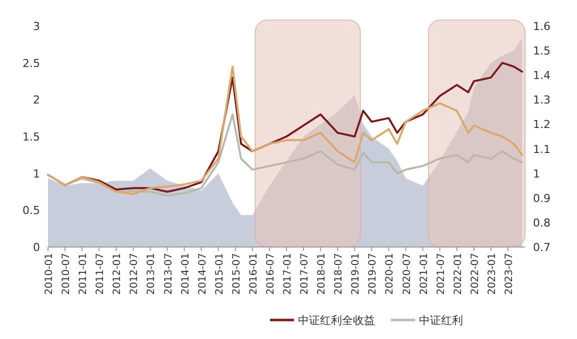 This screenshot has width=577, height=339. Describe the element at coordinates (541, 247) in the screenshot. I see `y2-tick-label: 0.7` at that location.